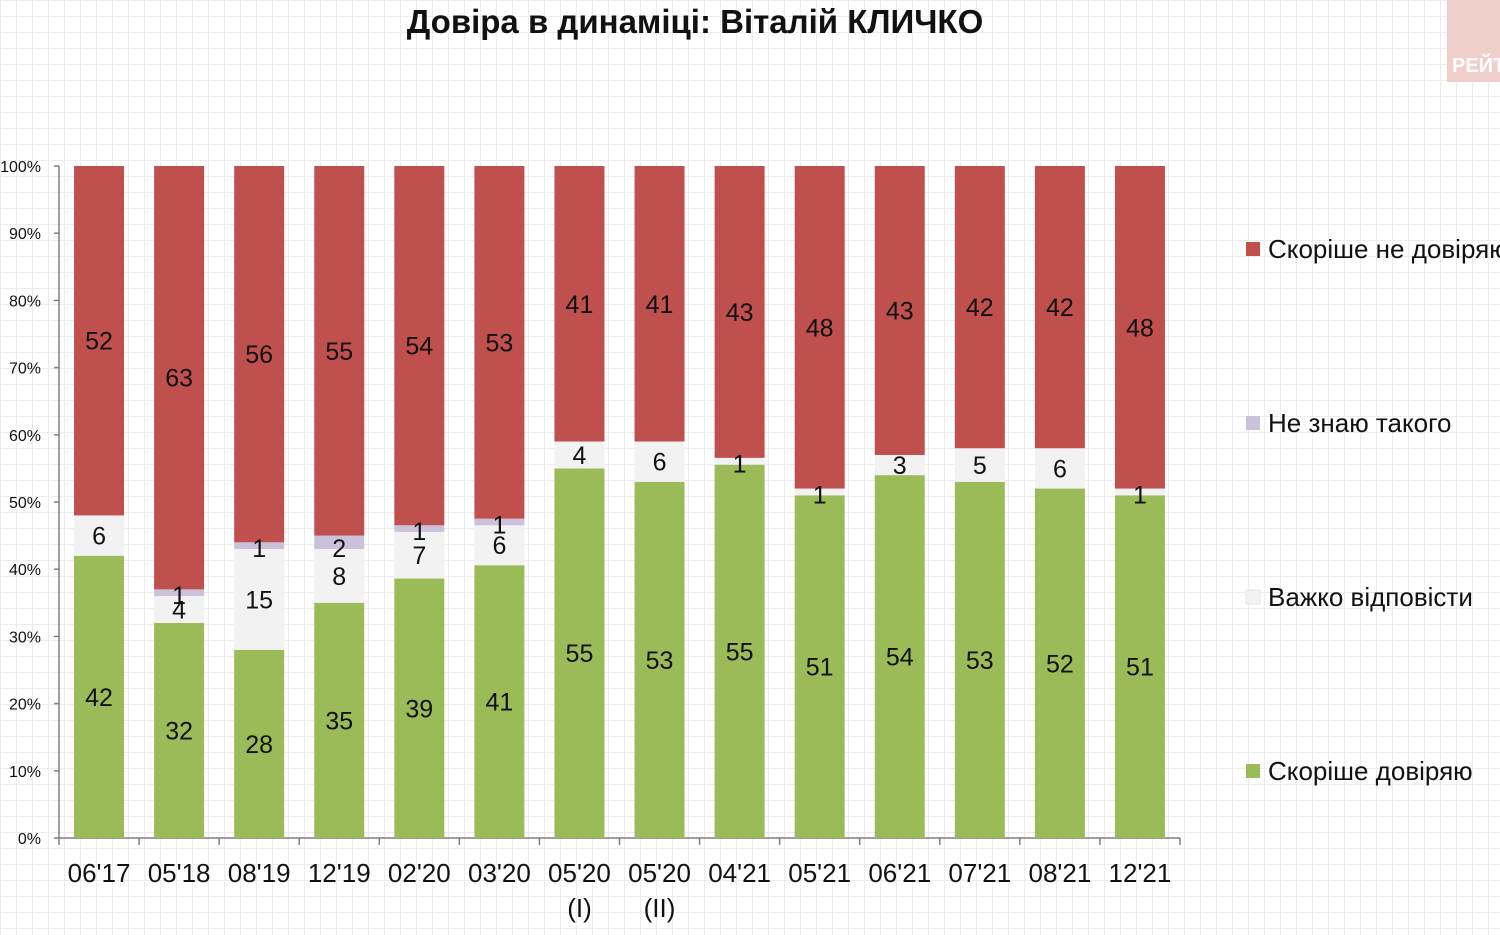 This screenshot has width=1500, height=935. I want to click on x-tick-label: (II), so click(660, 908).